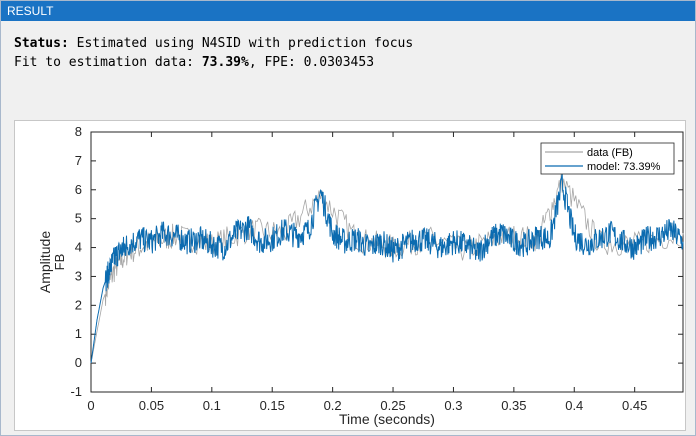 This screenshot has height=436, width=696. Describe the element at coordinates (78, 160) in the screenshot. I see `y-tick-label: 7` at that location.